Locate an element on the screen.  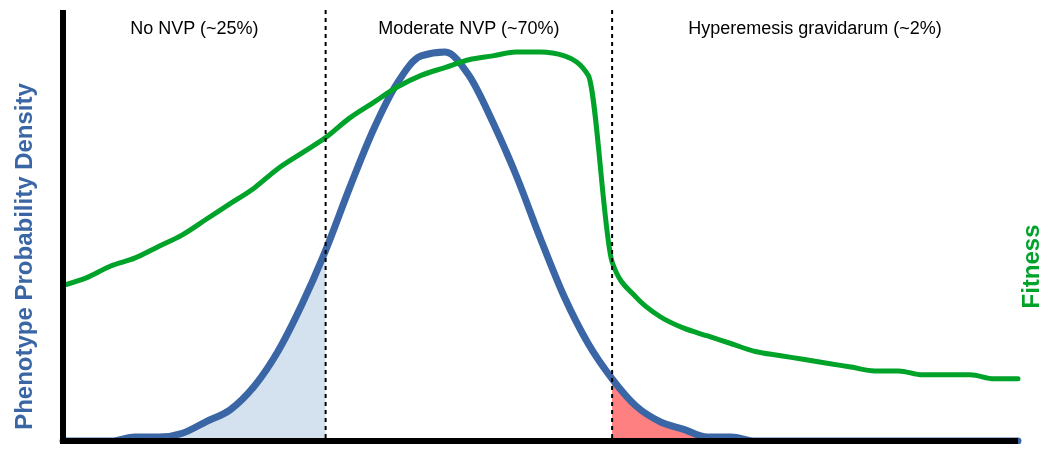
y2-axis-title: Fitness is located at coordinates (1030, 266).